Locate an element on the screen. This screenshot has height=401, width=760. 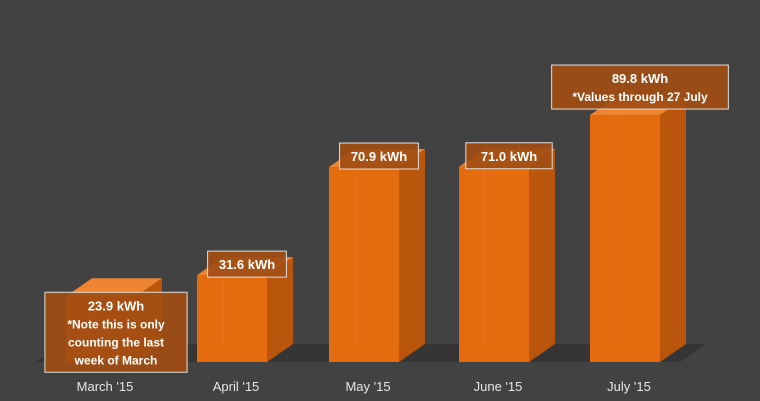
data-label-3: 71.0 kWh is located at coordinates (509, 156).